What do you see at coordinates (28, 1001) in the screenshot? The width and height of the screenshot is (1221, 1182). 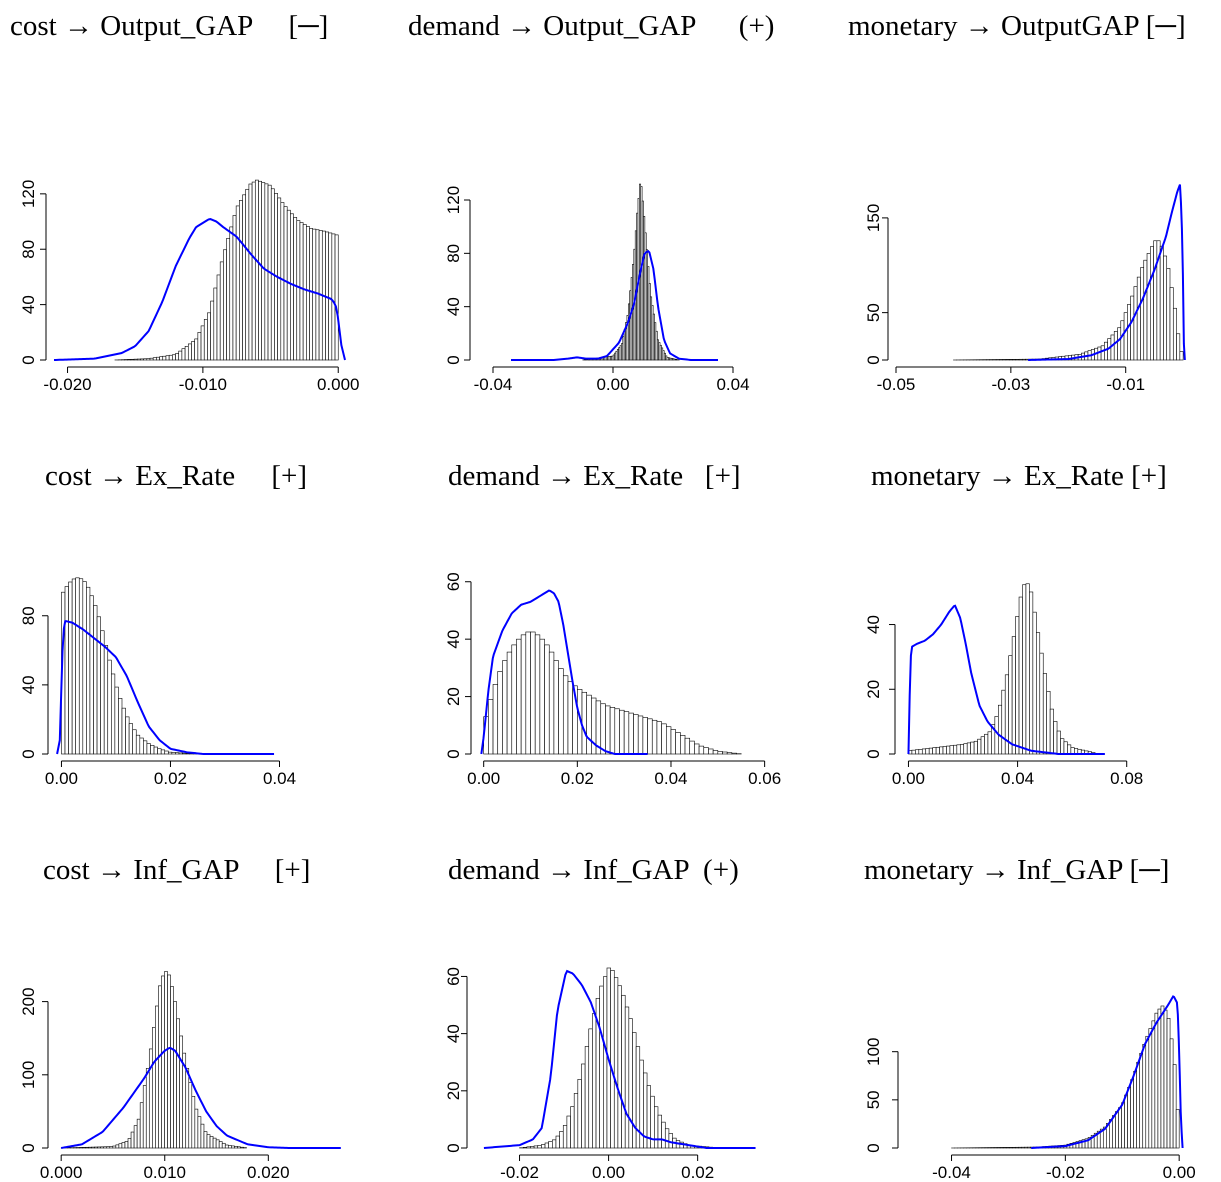 I see `y-tick-label: 200` at bounding box center [28, 1001].